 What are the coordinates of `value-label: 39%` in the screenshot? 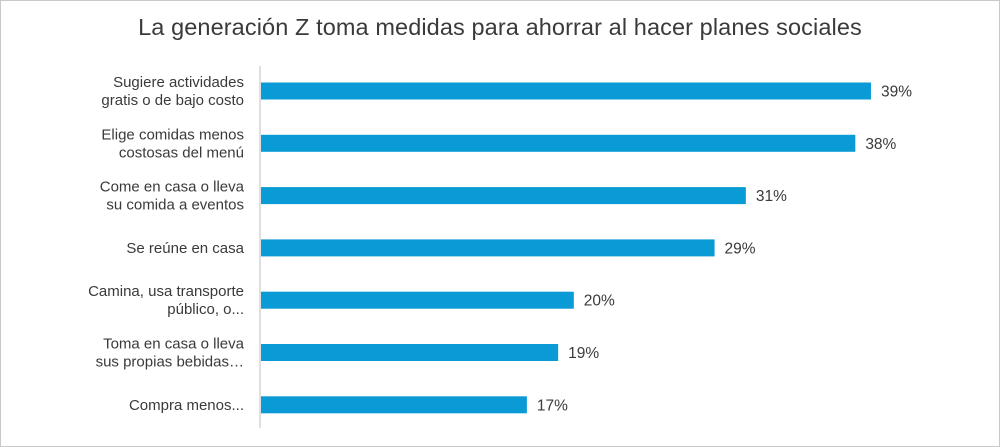 It's located at (896, 92).